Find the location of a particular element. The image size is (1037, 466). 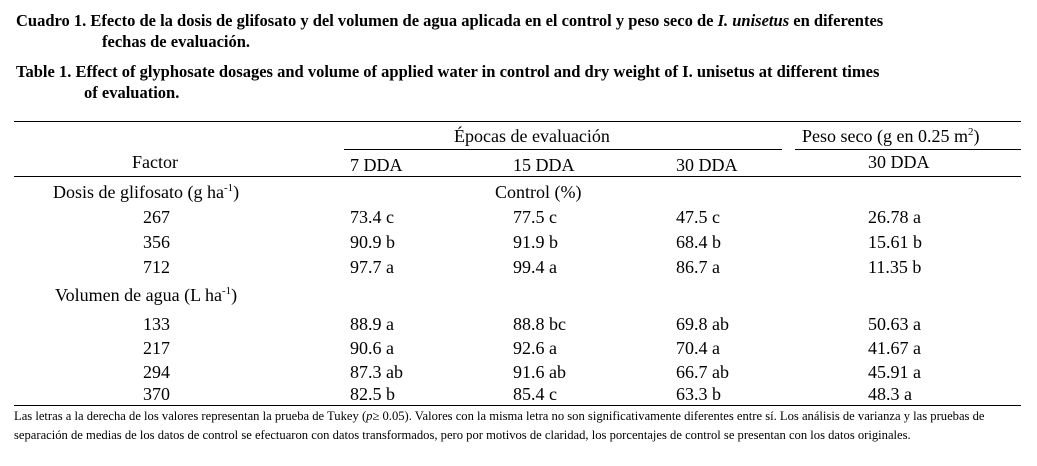

volumen-15dda: 92.6 a is located at coordinates (535, 348).